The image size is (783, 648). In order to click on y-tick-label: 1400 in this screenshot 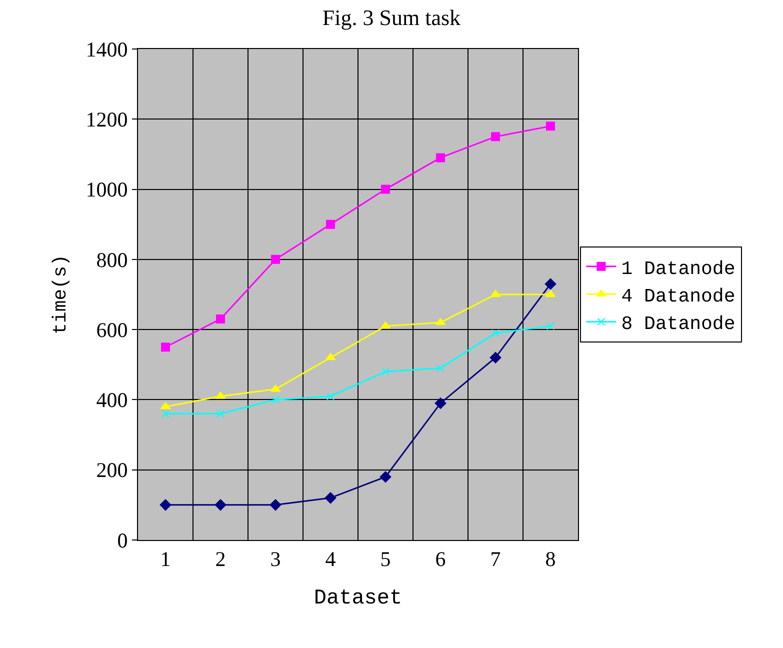, I will do `click(107, 49)`.